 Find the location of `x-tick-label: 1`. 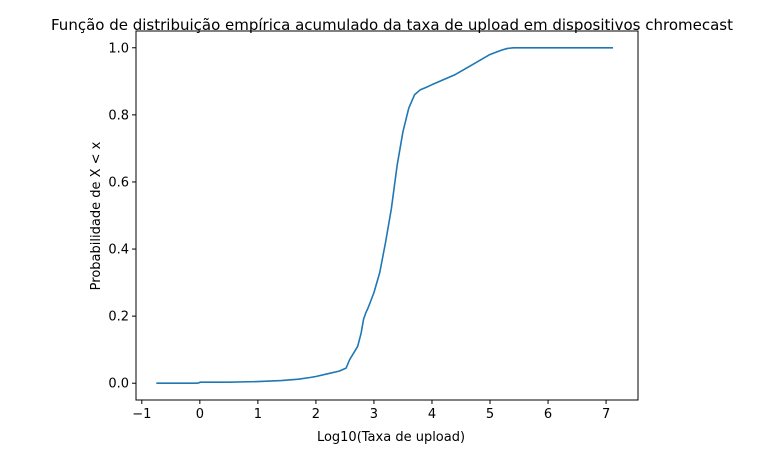

x-tick-label: 1 is located at coordinates (258, 414).